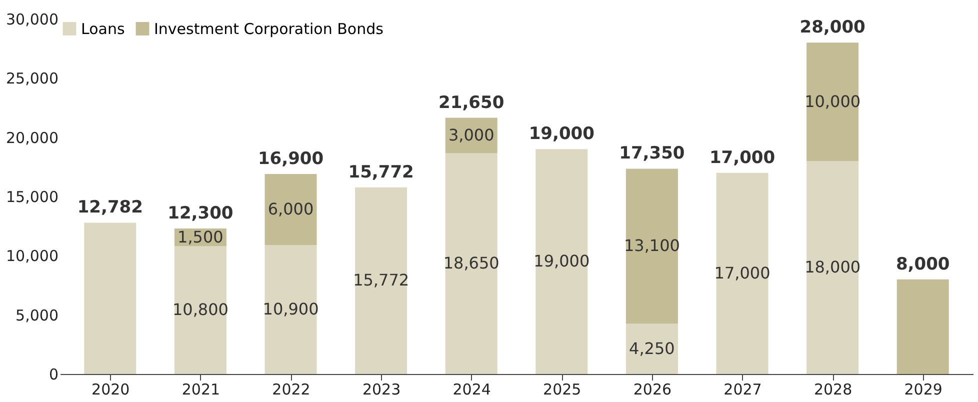  I want to click on y-tick-label: 5,000, so click(37, 315).